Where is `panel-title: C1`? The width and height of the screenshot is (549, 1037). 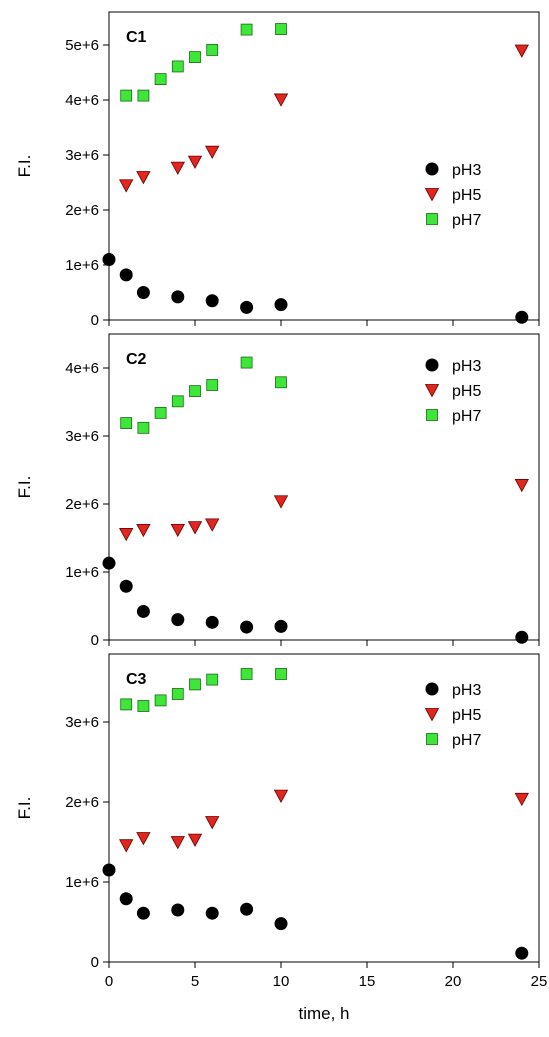
panel-title: C1 is located at coordinates (136, 37).